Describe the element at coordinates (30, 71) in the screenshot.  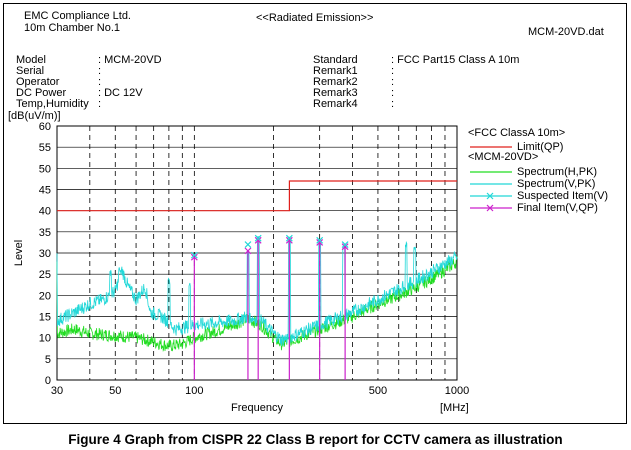
I see `info-serial-label: Serial` at that location.